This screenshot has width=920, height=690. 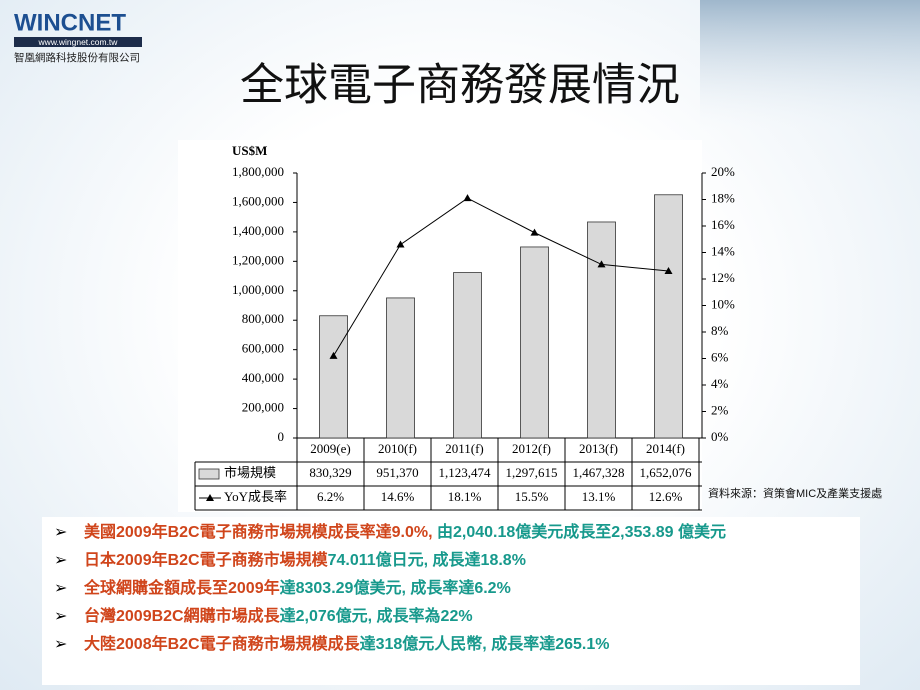 I want to click on url-bar, so click(x=78, y=42).